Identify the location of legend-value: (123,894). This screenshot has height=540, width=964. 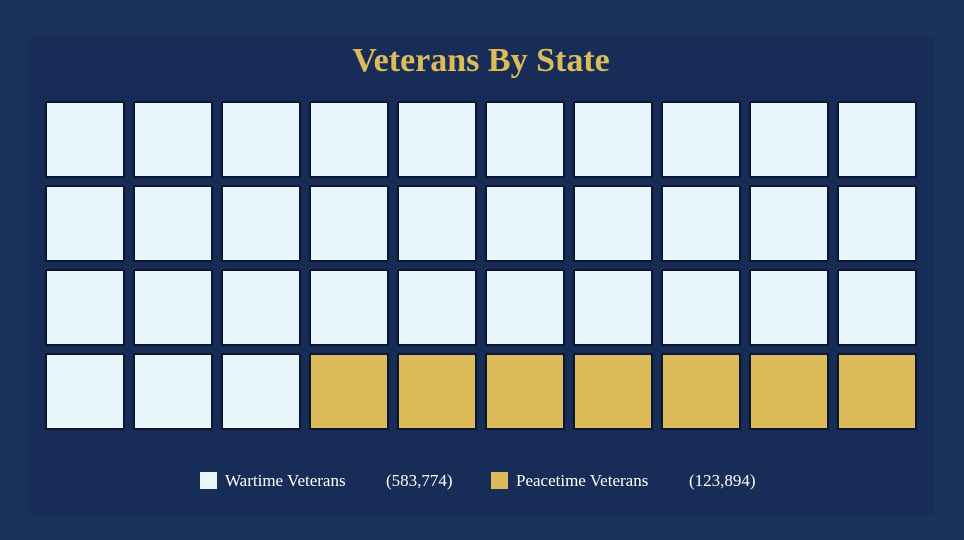
(722, 480).